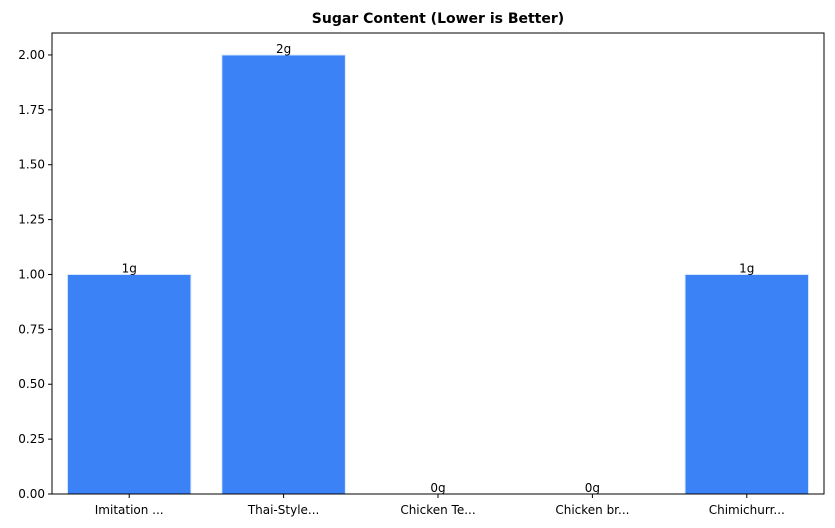 This screenshot has height=528, width=835. What do you see at coordinates (592, 488) in the screenshot?
I see `data-label-3: 0g` at bounding box center [592, 488].